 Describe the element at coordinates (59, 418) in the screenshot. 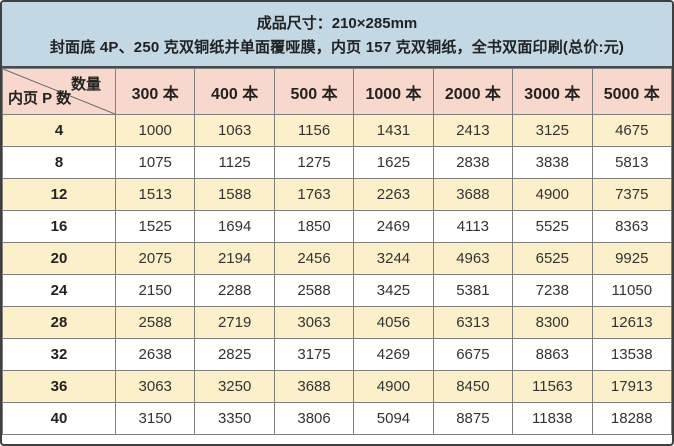

I see `row-header-pages: 40` at that location.